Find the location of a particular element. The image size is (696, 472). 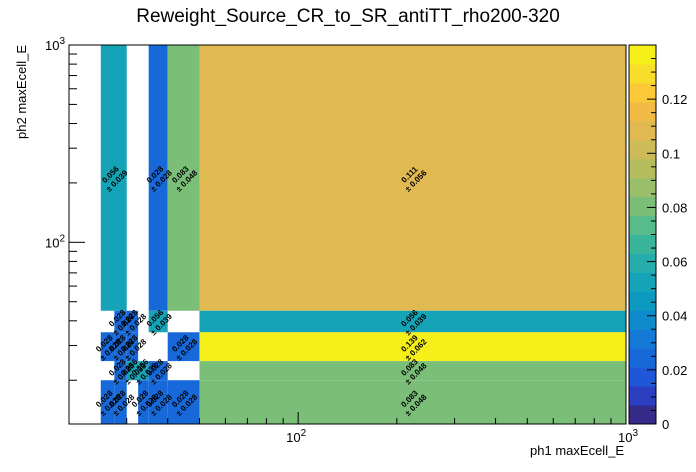

x-tick-label: 10³ is located at coordinates (628, 436).